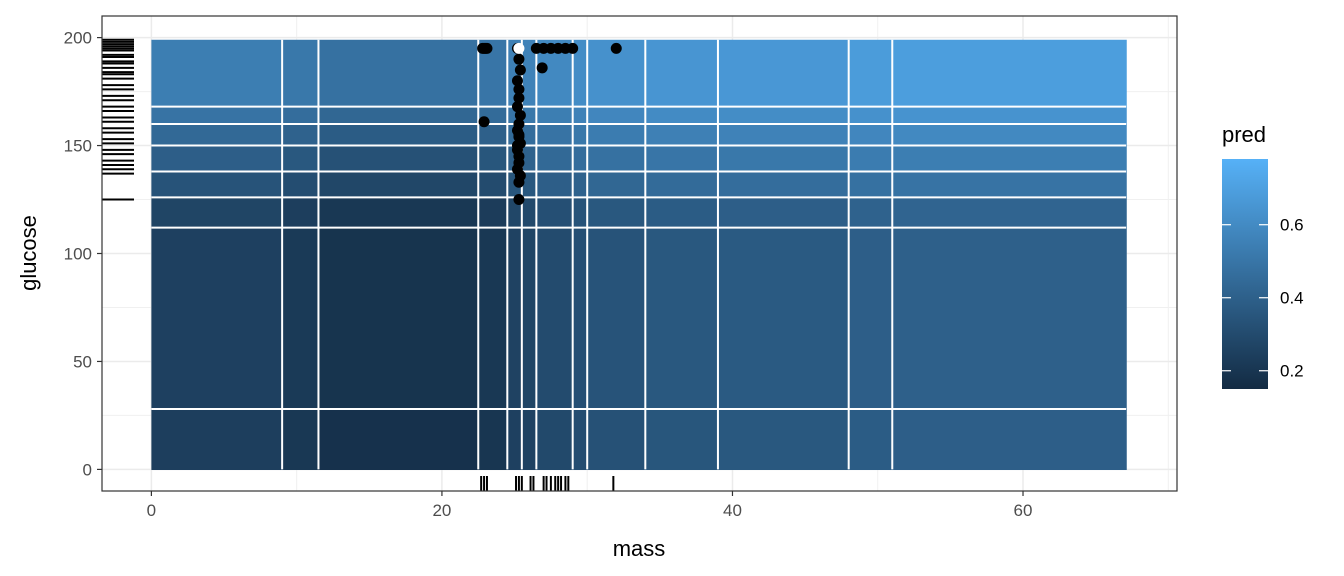 The height and width of the screenshot is (576, 1344). I want to click on data-point-highlight, so click(519, 48).